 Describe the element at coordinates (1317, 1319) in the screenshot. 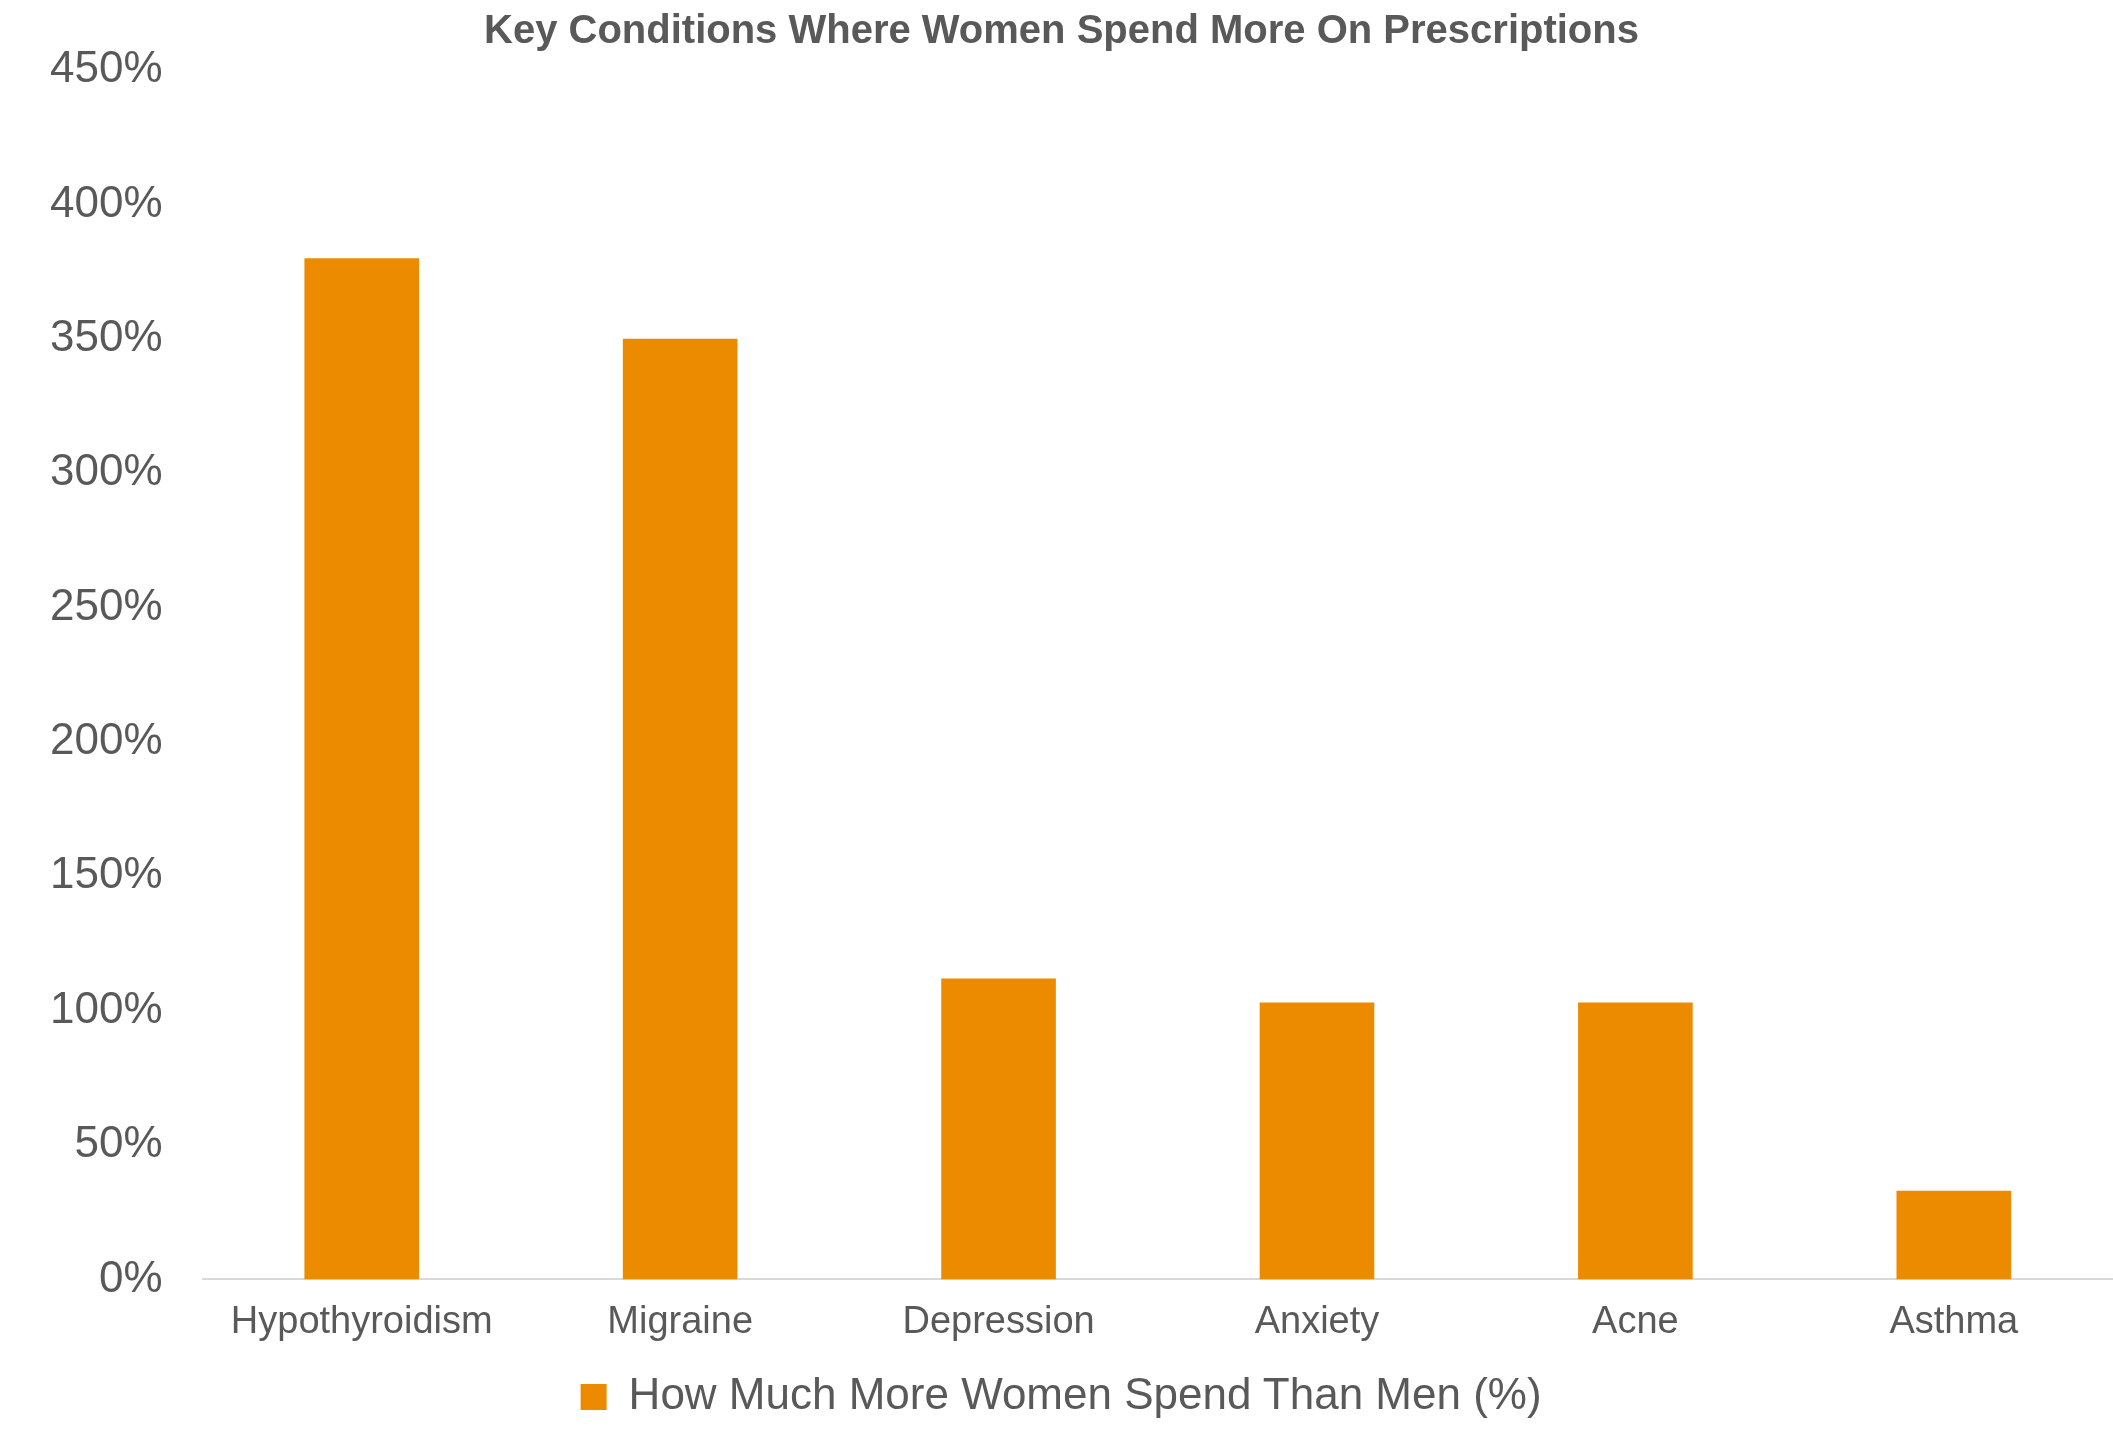

I see `x-tick-label: Anxiety` at that location.